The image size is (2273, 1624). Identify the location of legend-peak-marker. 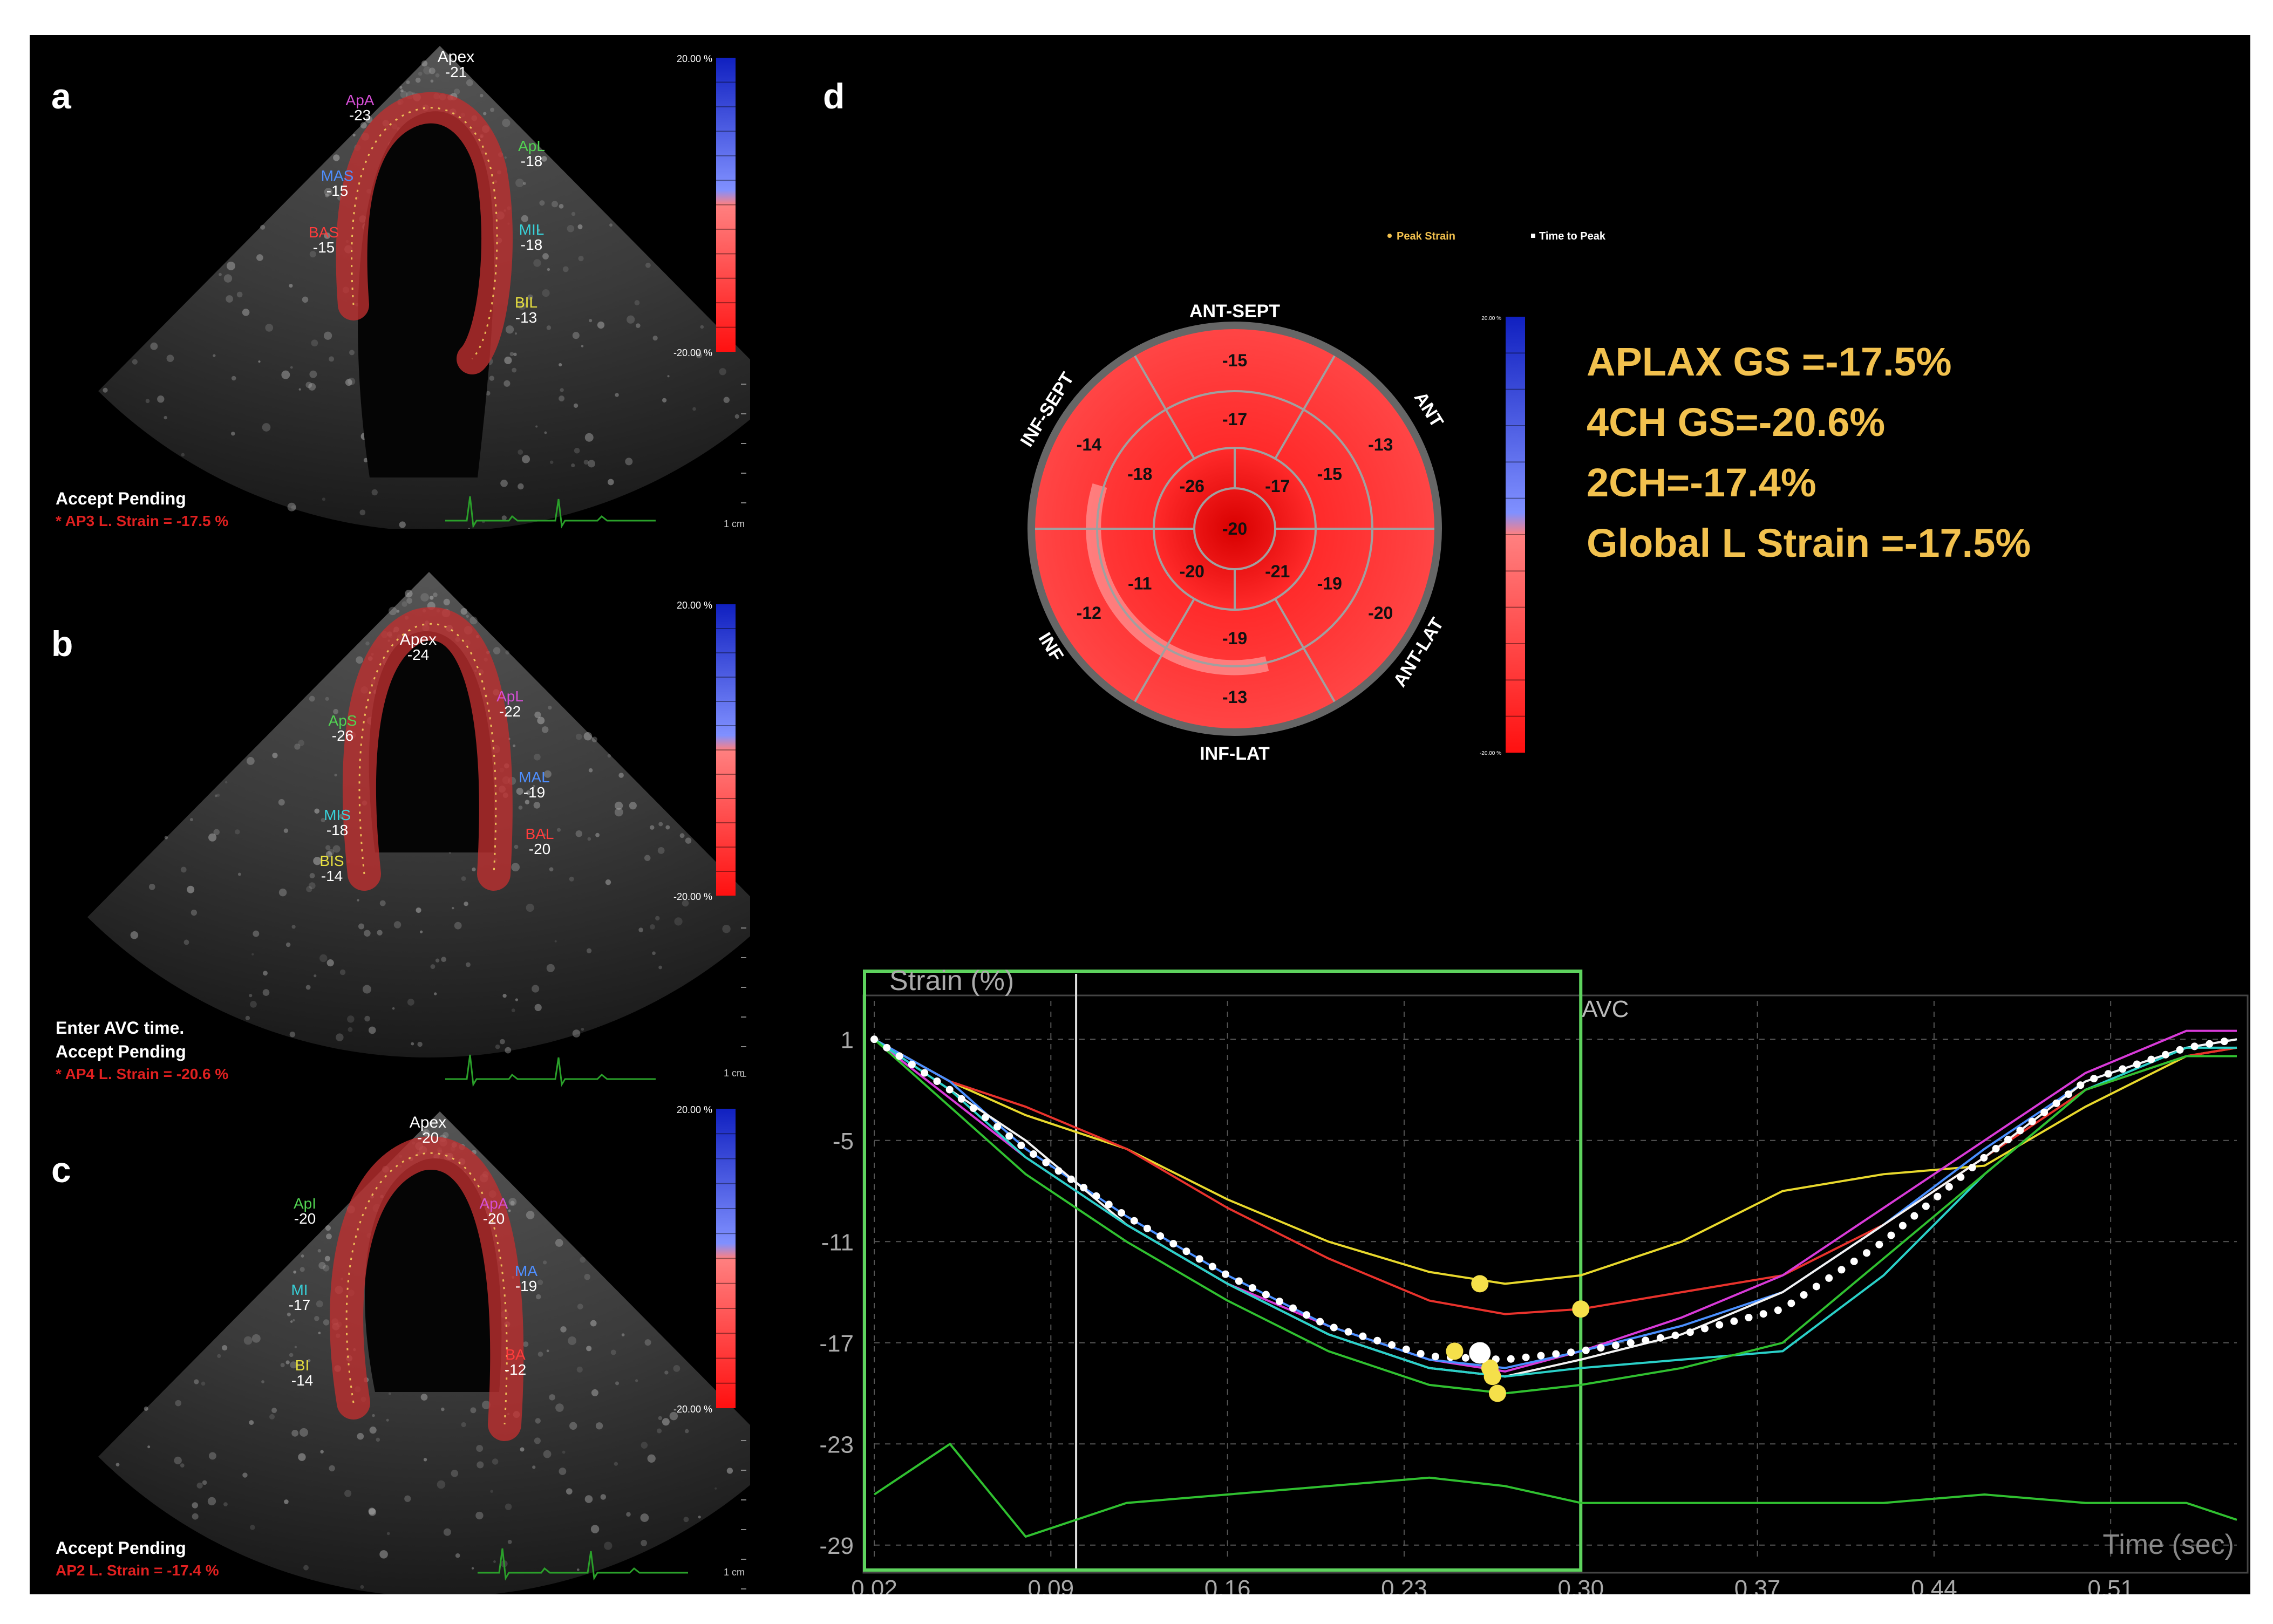
(1389, 236).